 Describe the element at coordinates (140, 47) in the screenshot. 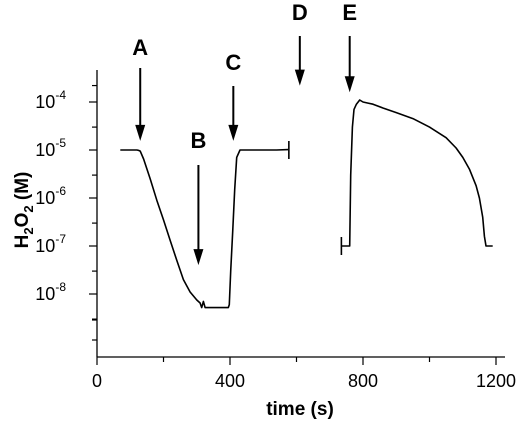

I see `event-label-A: A` at that location.